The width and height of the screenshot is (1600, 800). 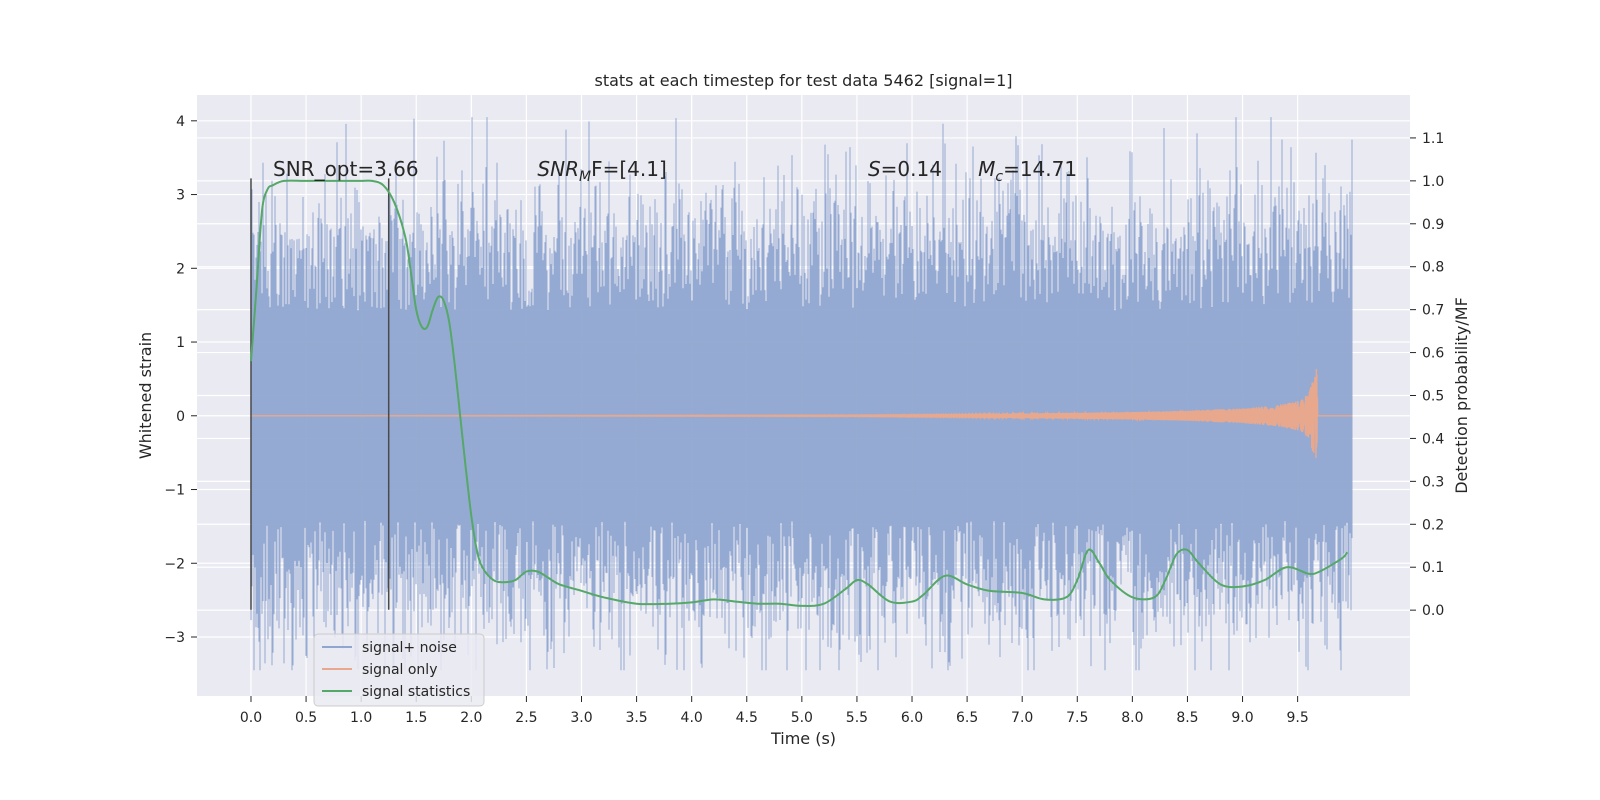 I want to click on y-tick-label: 4, so click(x=180, y=122).